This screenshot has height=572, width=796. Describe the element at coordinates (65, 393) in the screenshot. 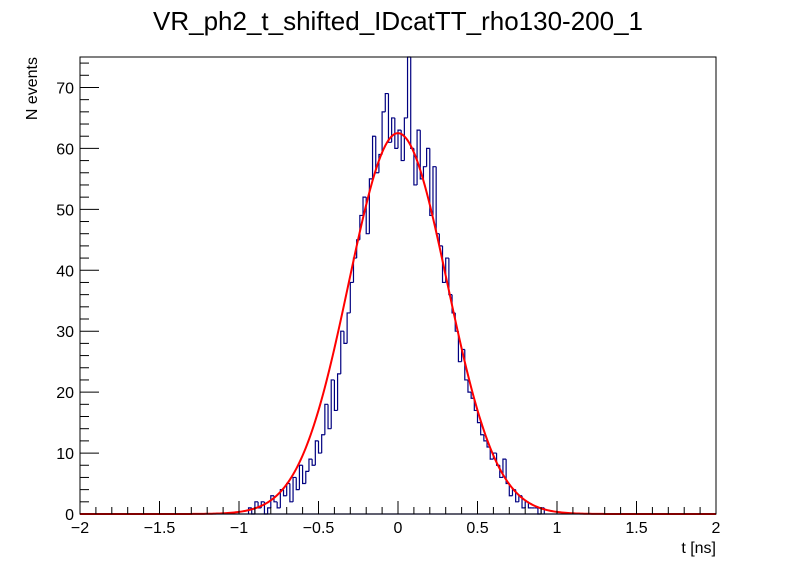

I see `y-tick-label: 20` at that location.